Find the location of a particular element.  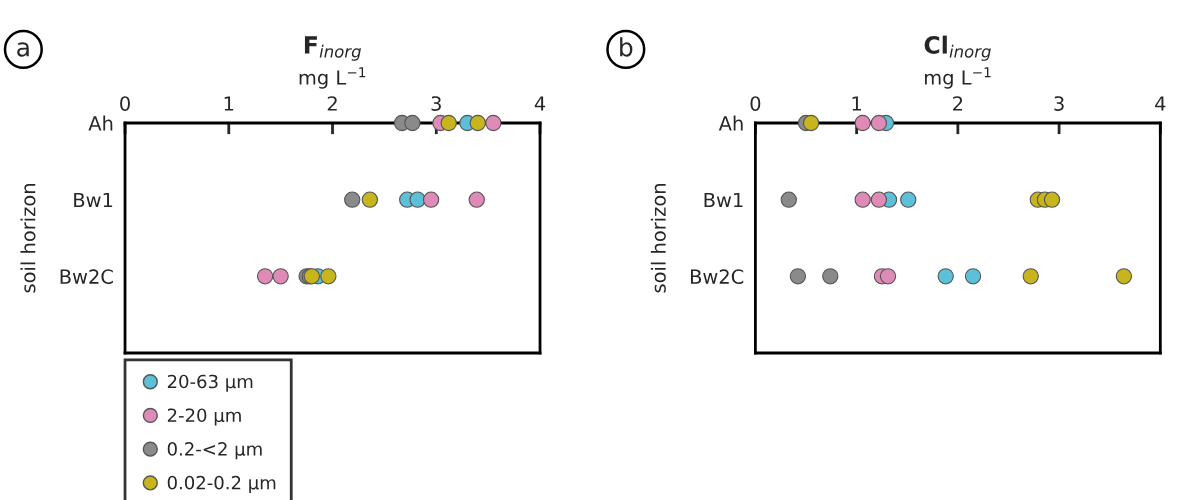

legend-label: 20-63 µm is located at coordinates (210, 383).